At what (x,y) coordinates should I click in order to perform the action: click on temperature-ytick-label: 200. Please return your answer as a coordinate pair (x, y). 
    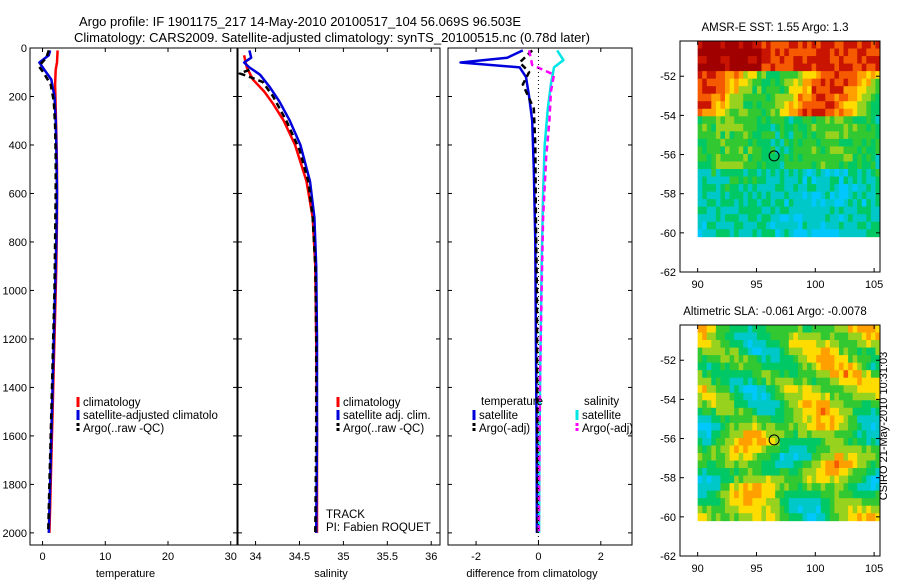
    Looking at the image, I should click on (18, 97).